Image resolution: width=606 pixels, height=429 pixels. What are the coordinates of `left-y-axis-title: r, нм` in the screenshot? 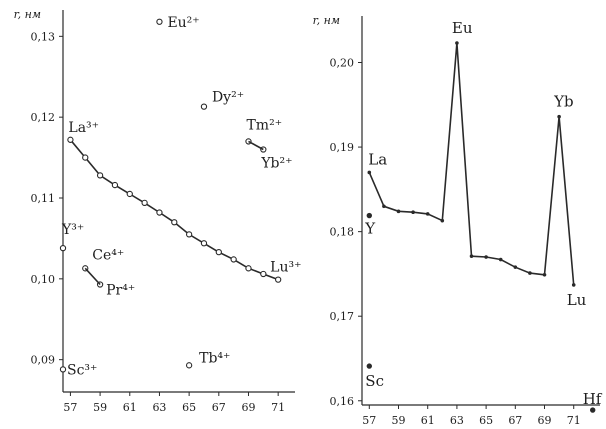 It's located at (27, 14).